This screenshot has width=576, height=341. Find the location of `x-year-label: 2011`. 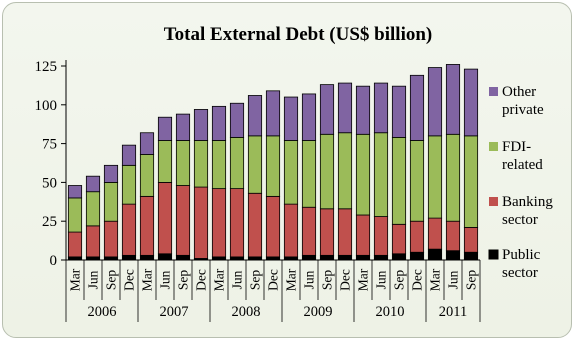

x-year-label: 2011 is located at coordinates (453, 312).